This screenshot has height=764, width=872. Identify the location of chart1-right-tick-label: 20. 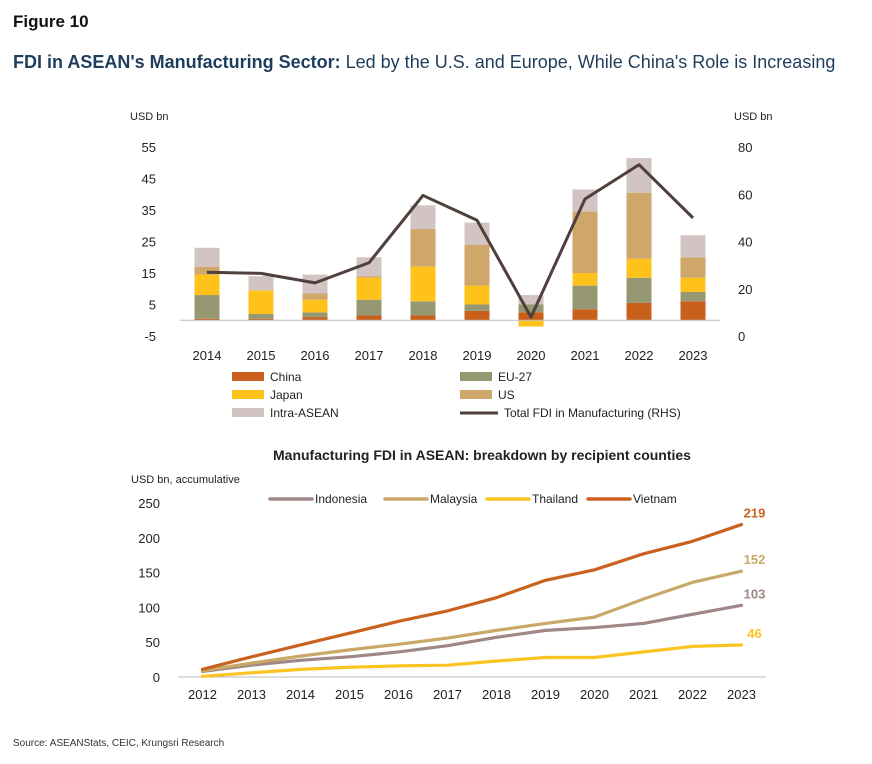
(745, 289).